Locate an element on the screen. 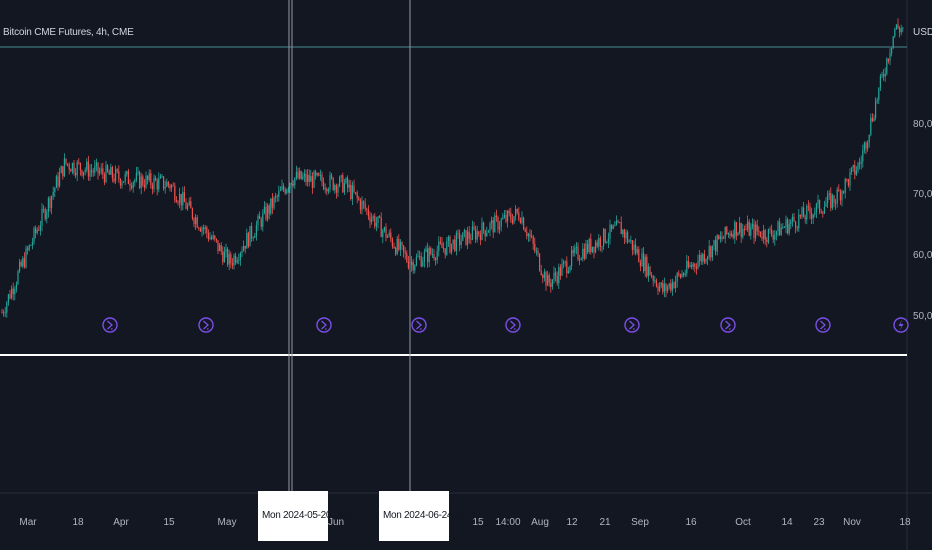 The image size is (932, 550). crosshair-time-label-1: Mon 2024-05-20 05:00 is located at coordinates (307, 516).